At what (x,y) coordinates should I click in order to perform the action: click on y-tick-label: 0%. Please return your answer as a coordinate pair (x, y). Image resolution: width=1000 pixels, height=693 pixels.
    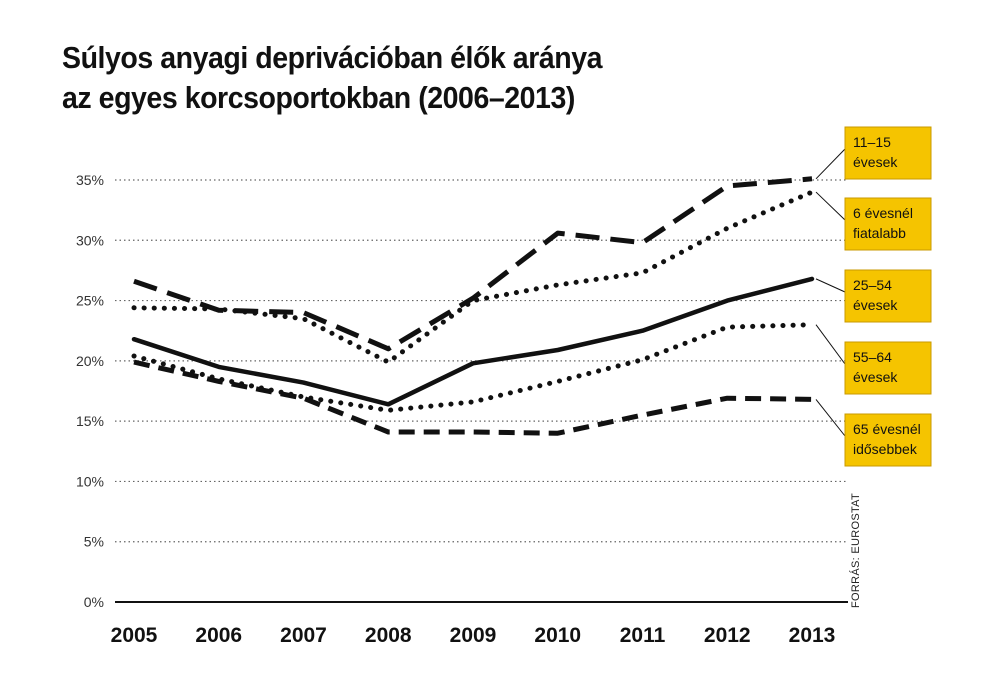
    Looking at the image, I should click on (94, 602).